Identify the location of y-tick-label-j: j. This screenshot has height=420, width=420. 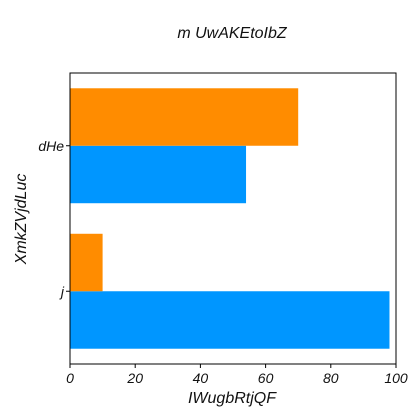
(62, 291).